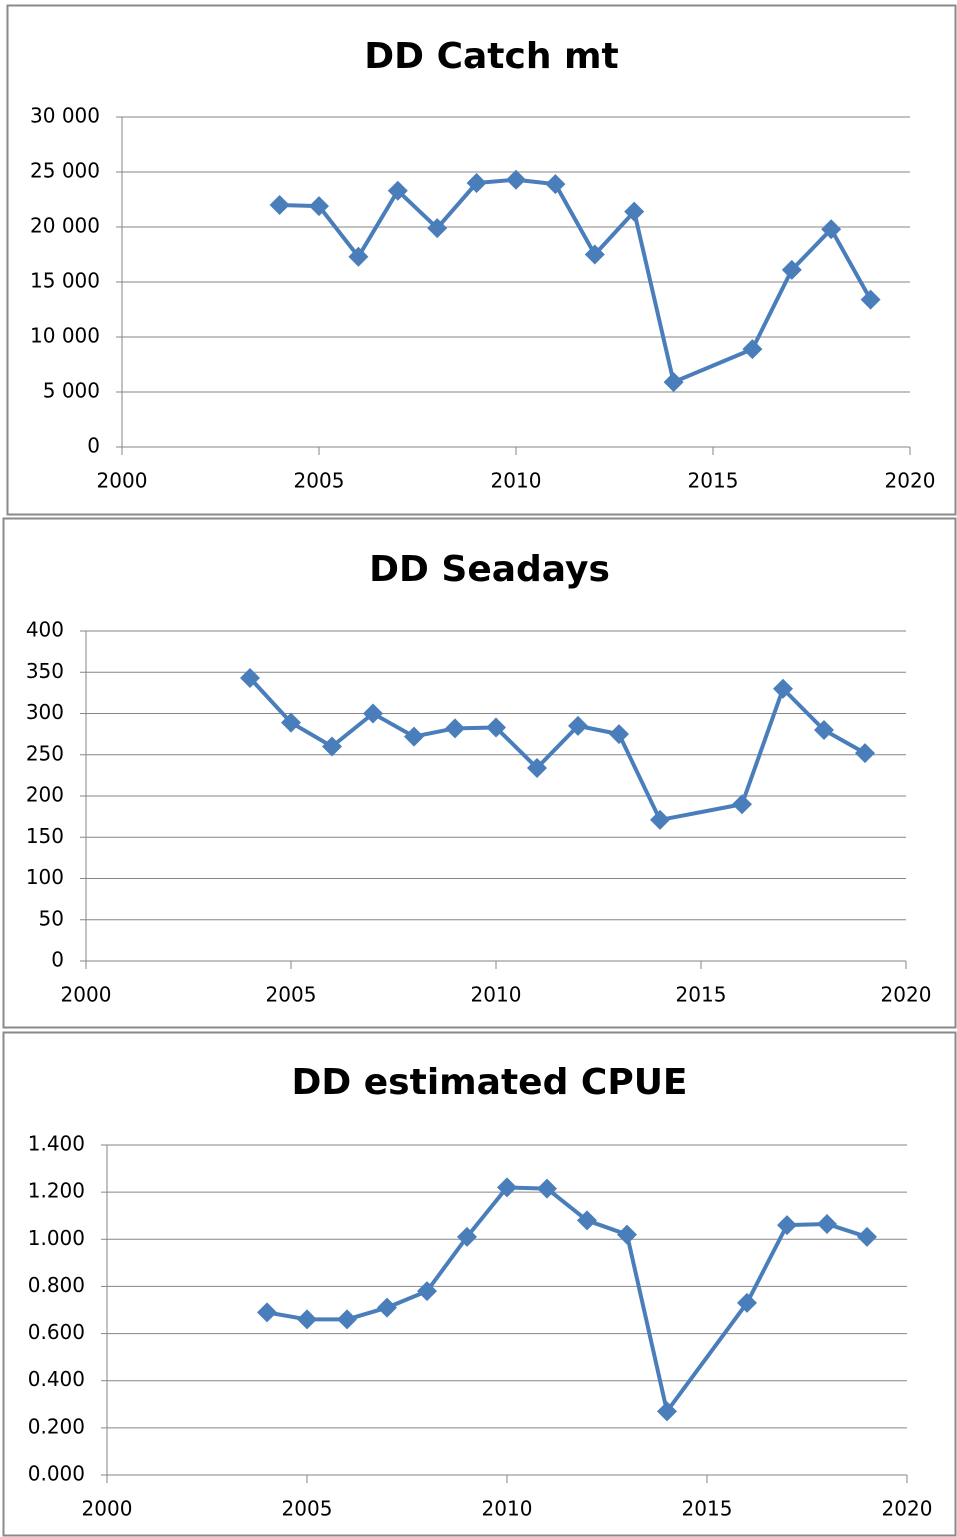 The width and height of the screenshot is (957, 1537). What do you see at coordinates (71, 391) in the screenshot?
I see `y-tick-label: 5 000` at bounding box center [71, 391].